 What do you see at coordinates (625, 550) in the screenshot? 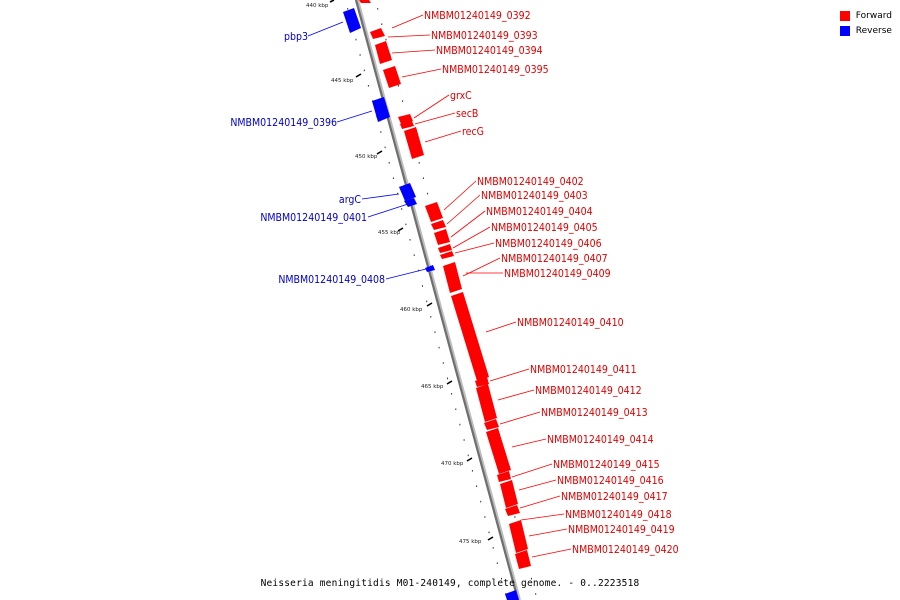
I see `gene-label: NMBM01240149_0420` at bounding box center [625, 550].